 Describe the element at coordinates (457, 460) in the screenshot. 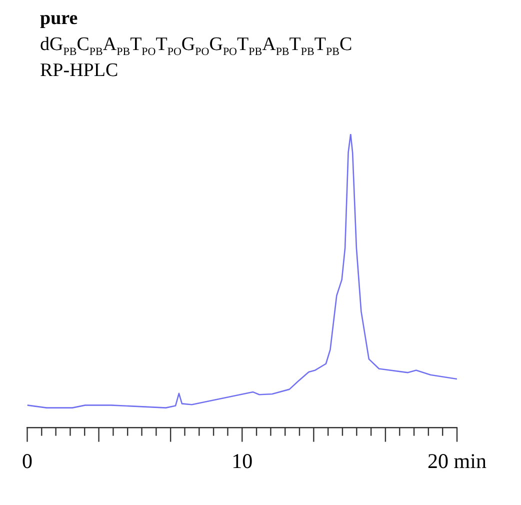

I see `x-tick-label: 20 min` at that location.